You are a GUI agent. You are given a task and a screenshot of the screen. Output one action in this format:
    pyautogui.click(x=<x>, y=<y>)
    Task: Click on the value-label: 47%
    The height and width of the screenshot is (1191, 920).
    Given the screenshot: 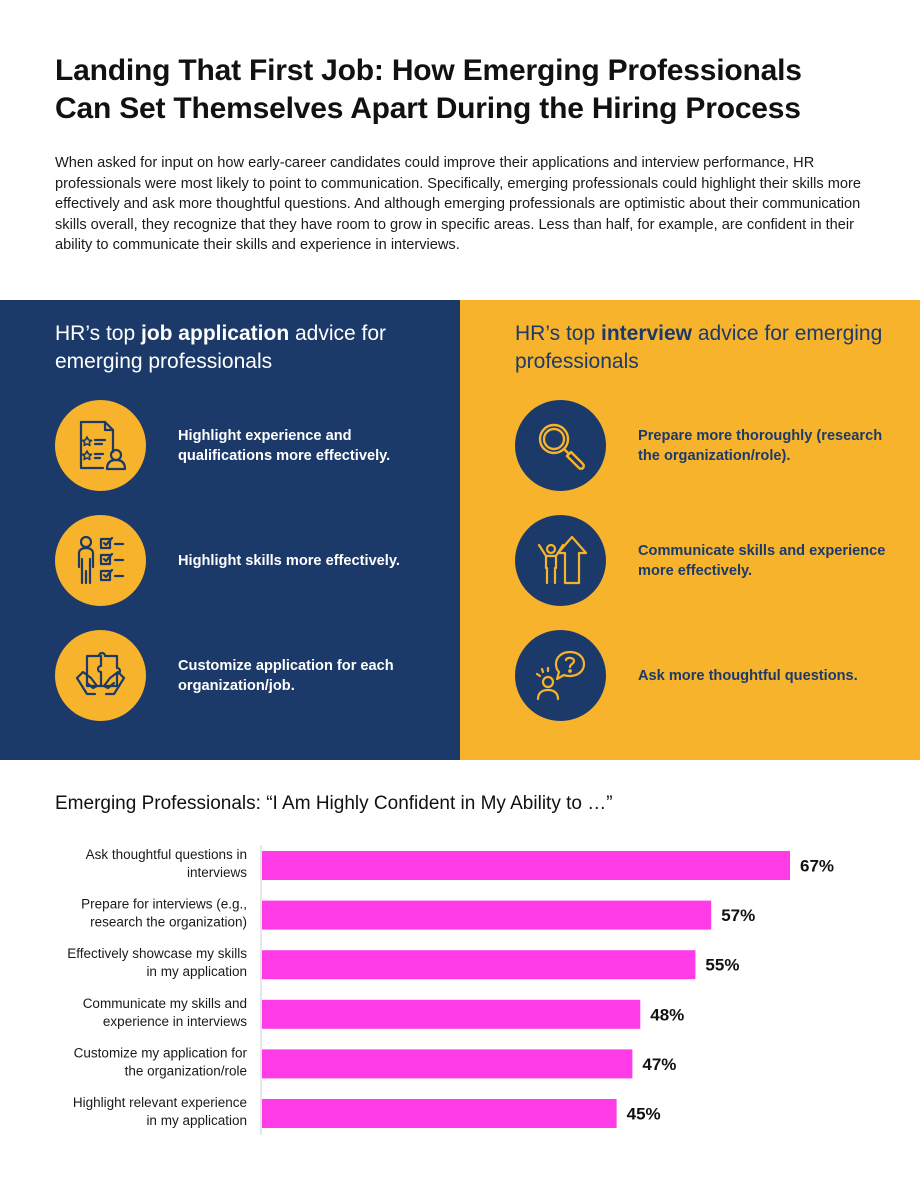 What is the action you would take?
    pyautogui.click(x=659, y=1064)
    